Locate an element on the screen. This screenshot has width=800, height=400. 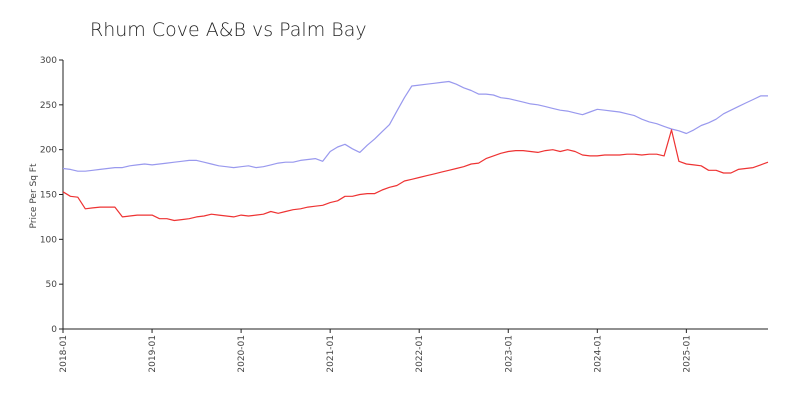
x-tick-label: 2023-01 is located at coordinates (509, 354).